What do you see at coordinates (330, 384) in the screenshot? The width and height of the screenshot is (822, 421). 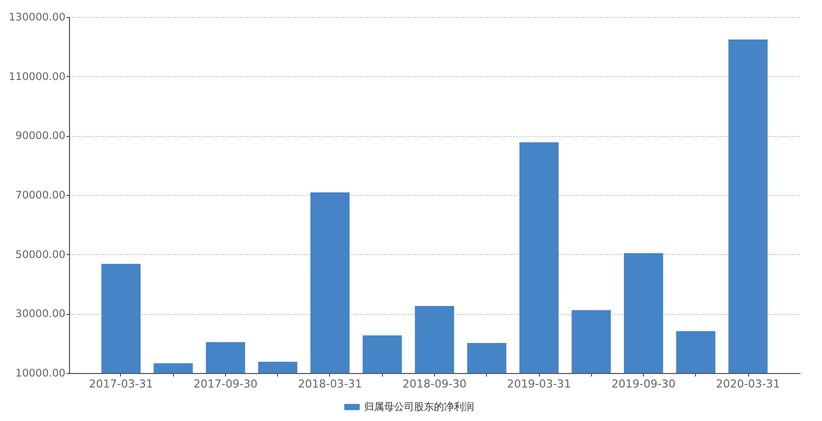 I see `x-tick-label: 2018-03-31` at bounding box center [330, 384].